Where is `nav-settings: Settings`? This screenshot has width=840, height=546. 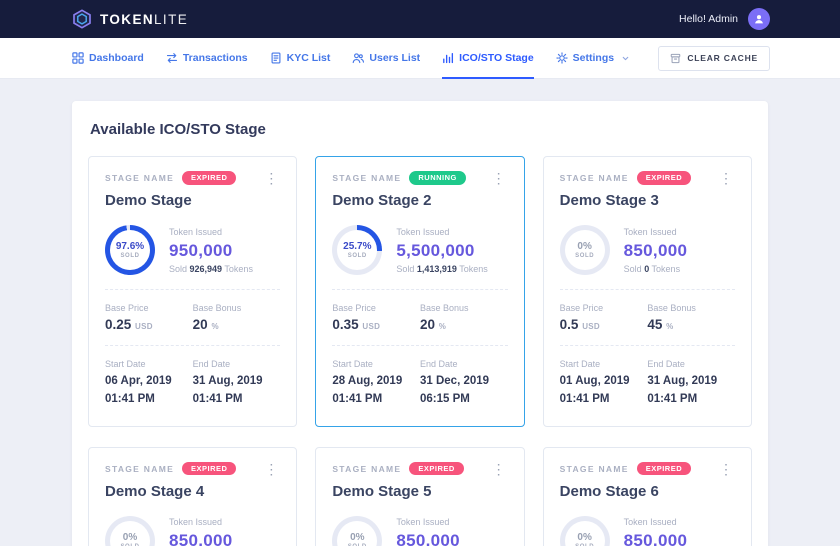 nav-settings: Settings is located at coordinates (593, 58).